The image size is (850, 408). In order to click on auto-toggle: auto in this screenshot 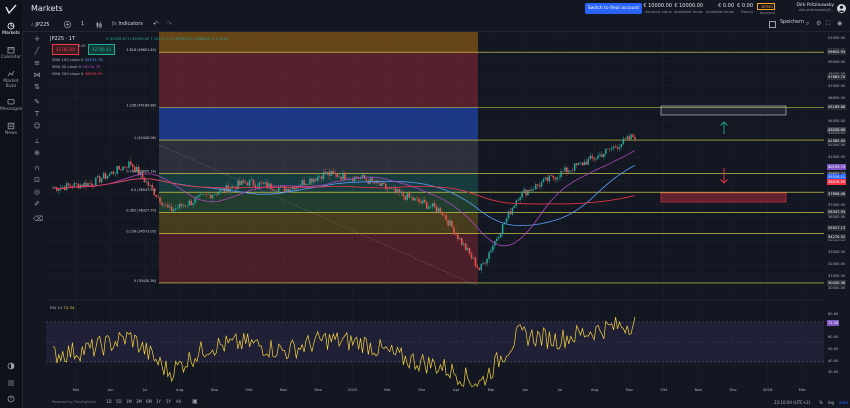, I will do `click(844, 402)`.